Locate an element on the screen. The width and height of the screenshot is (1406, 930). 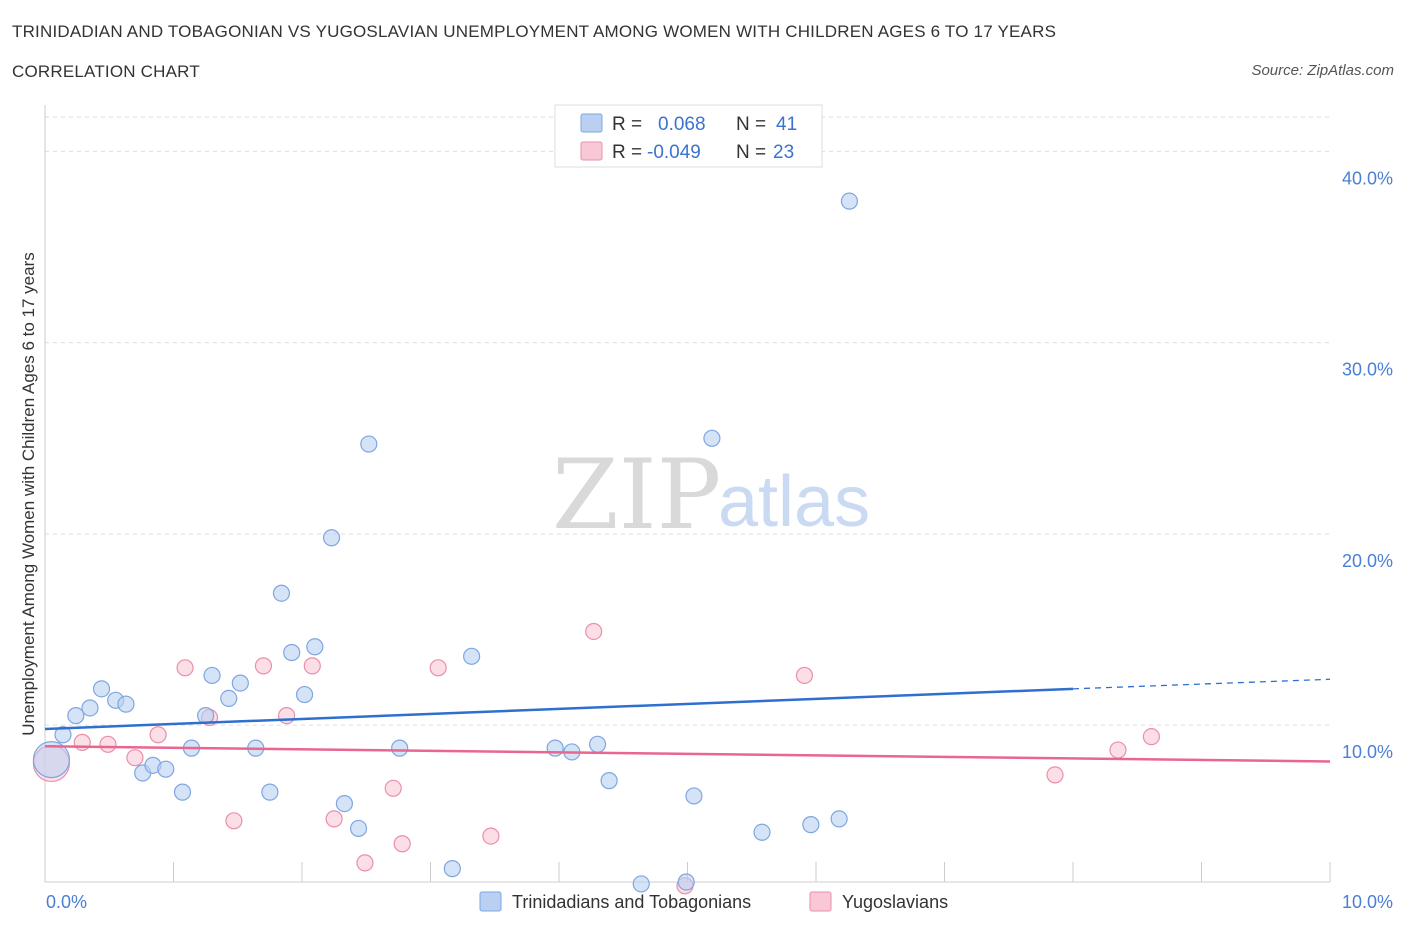
legend-r-label-2: R = is located at coordinates (627, 152).